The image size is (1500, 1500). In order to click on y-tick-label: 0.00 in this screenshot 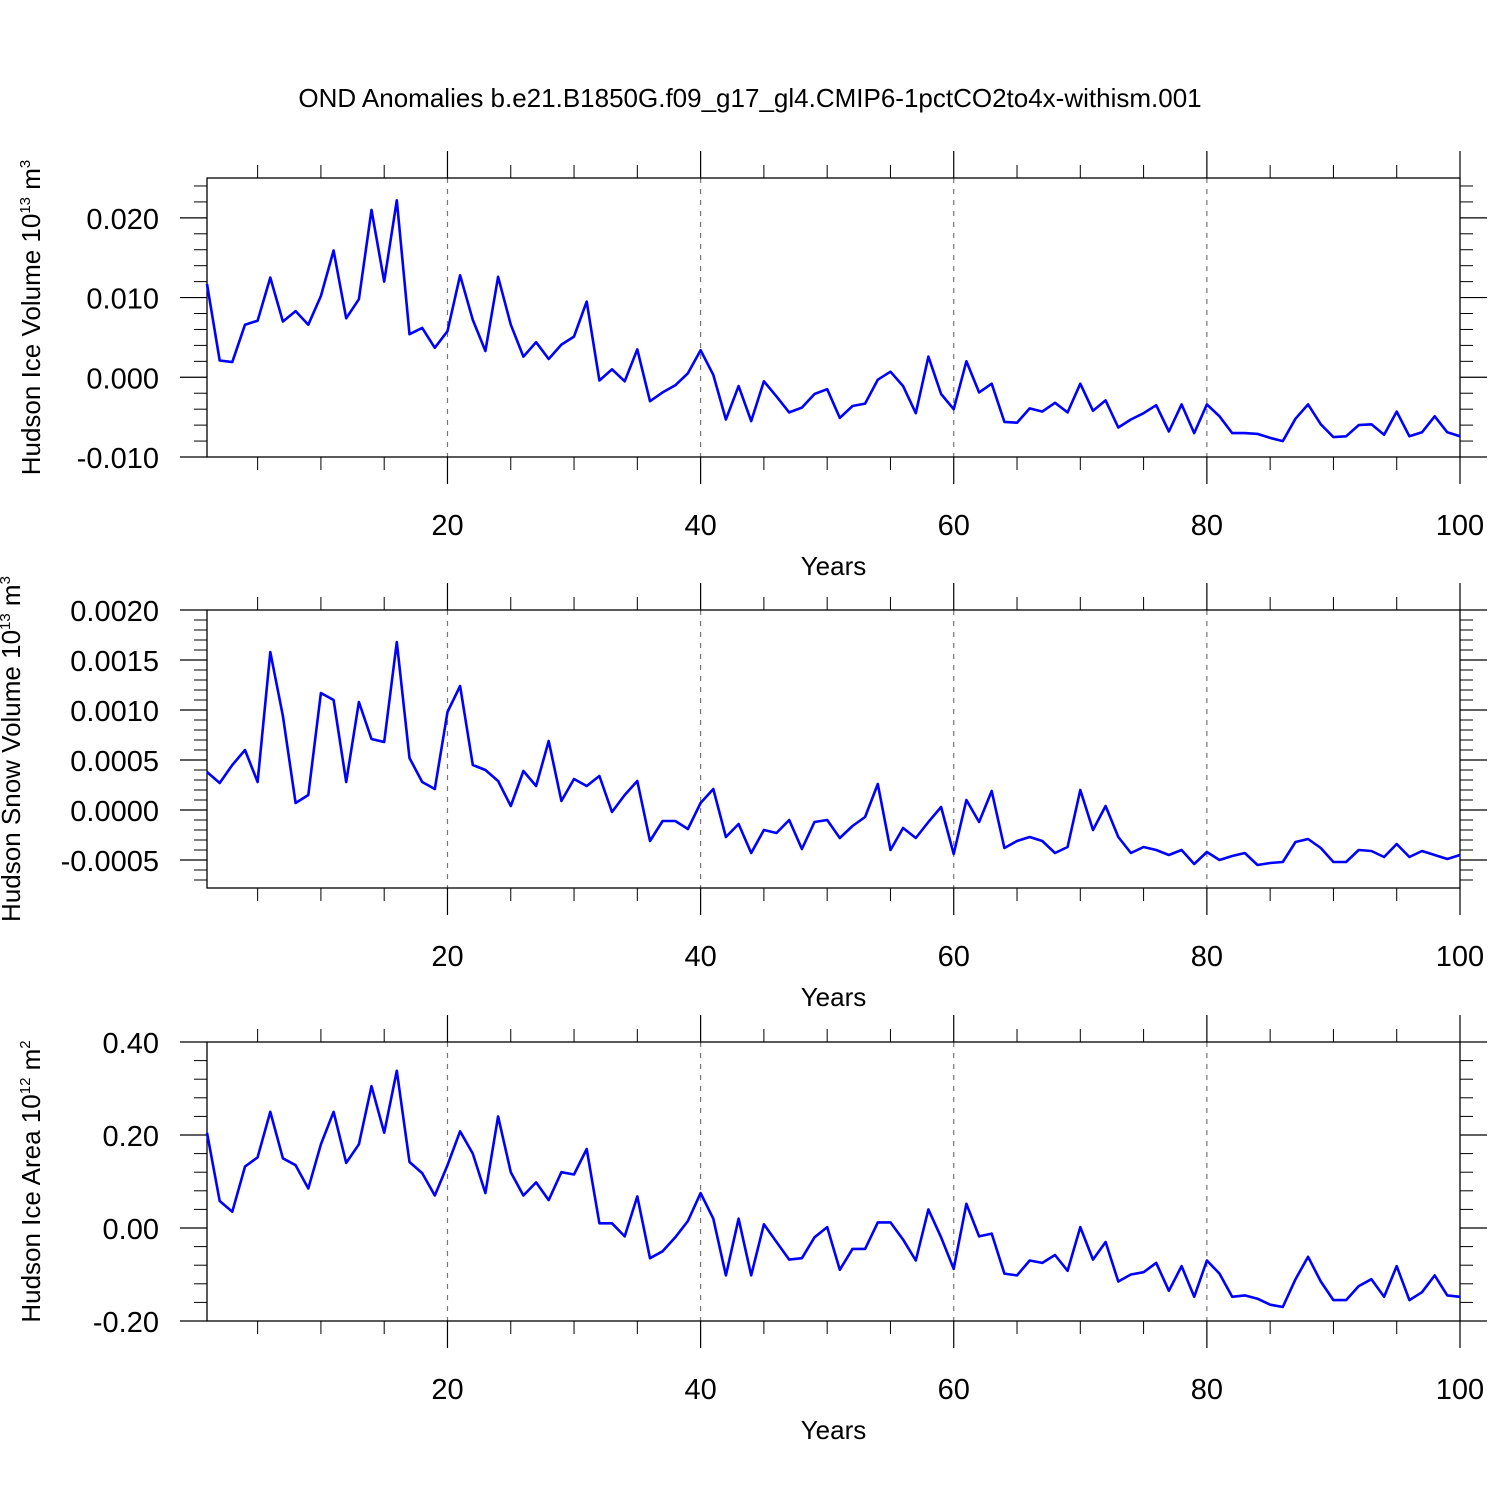, I will do `click(131, 1230)`.